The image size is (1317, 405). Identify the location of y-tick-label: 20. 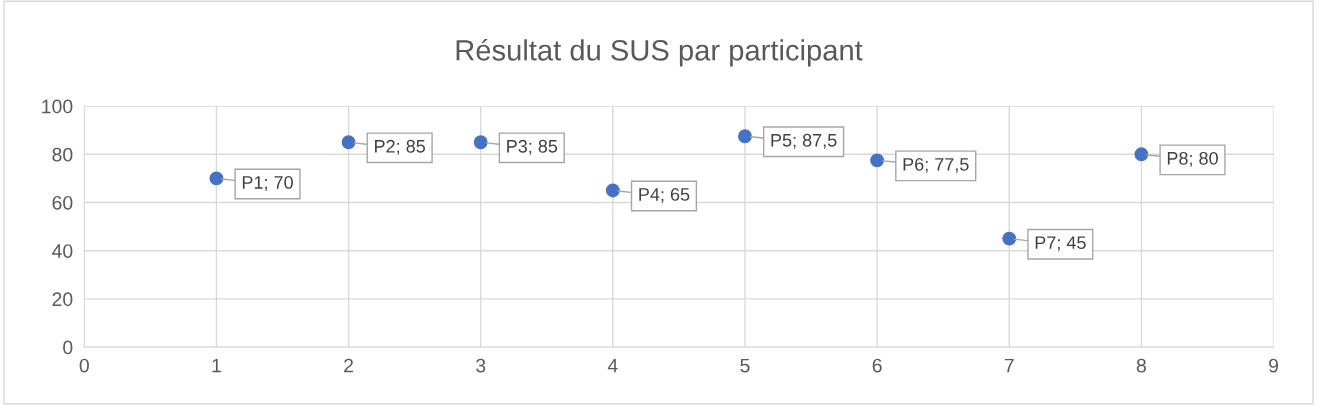
(62, 299).